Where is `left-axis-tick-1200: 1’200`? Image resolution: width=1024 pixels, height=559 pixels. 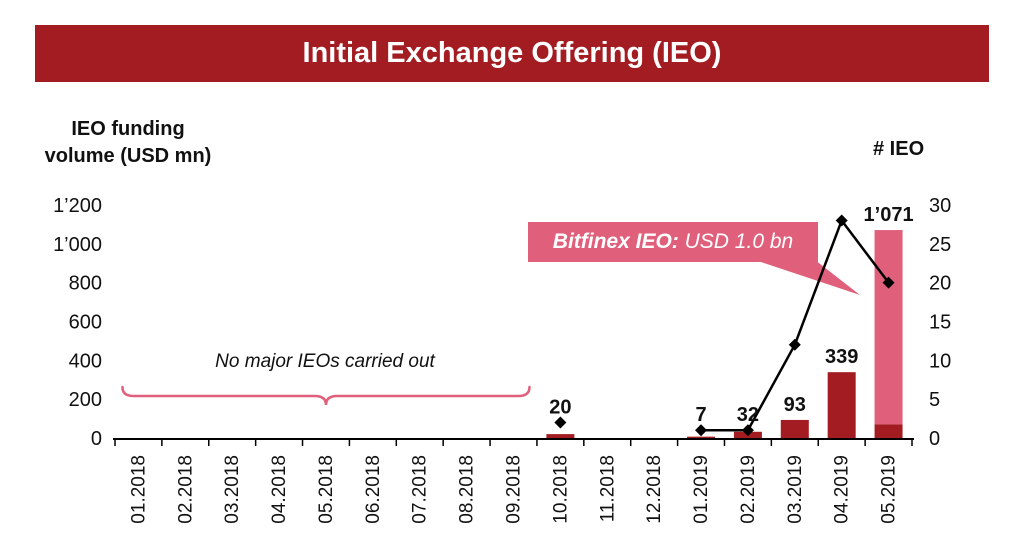
left-axis-tick-1200: 1’200 is located at coordinates (77, 206).